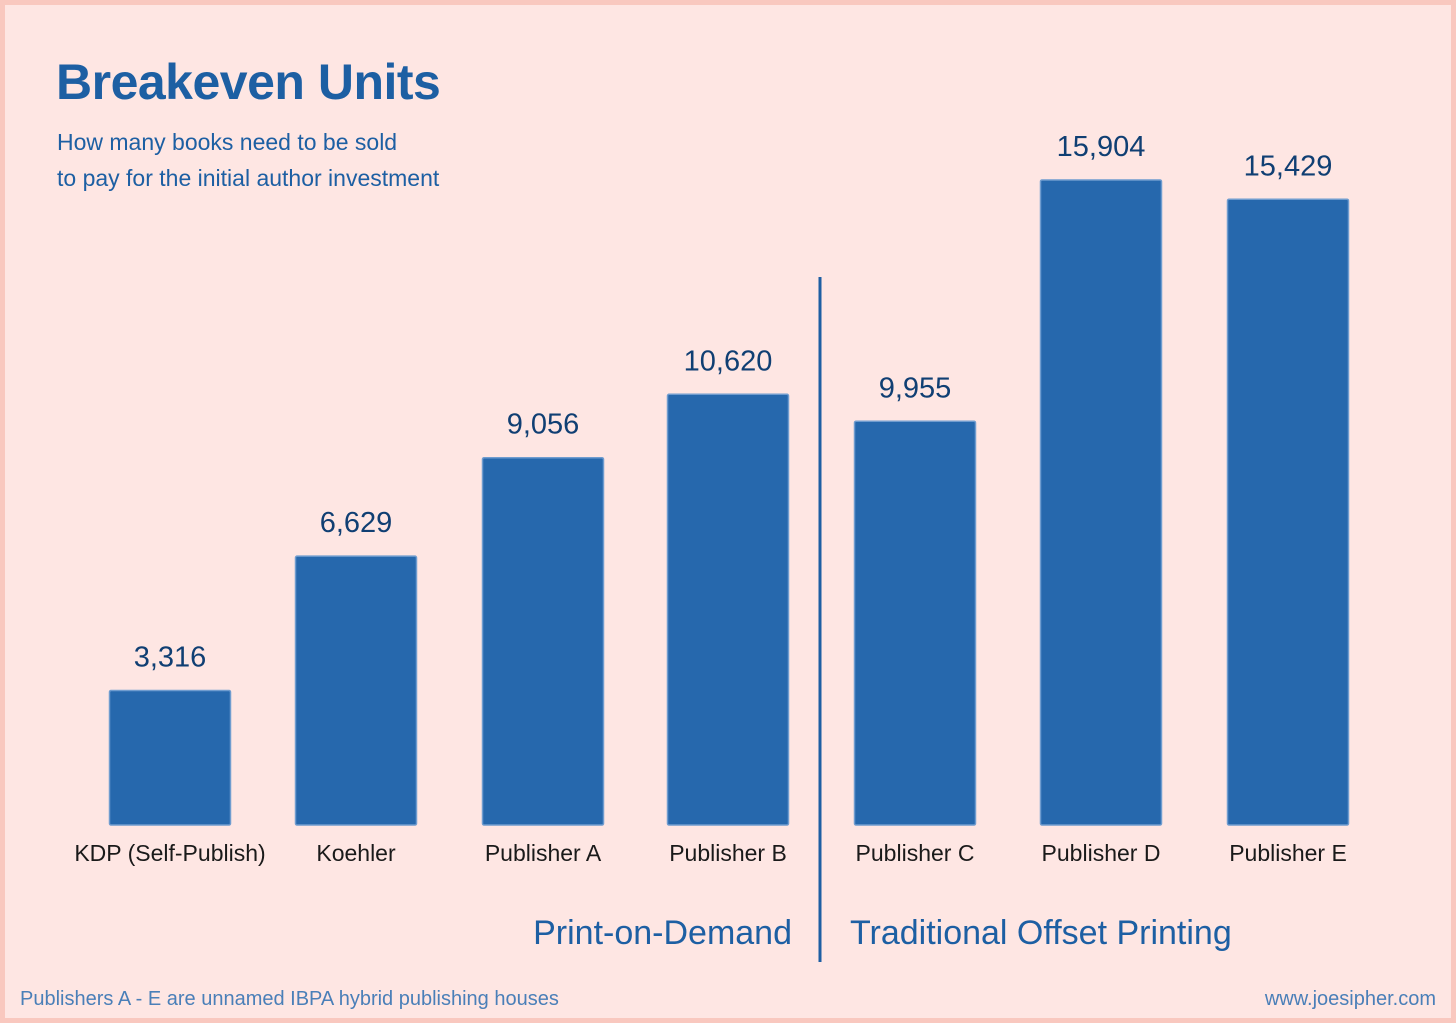  Describe the element at coordinates (1041, 933) in the screenshot. I see `group-label-traditional-offset: Traditional Offset Printing` at that location.